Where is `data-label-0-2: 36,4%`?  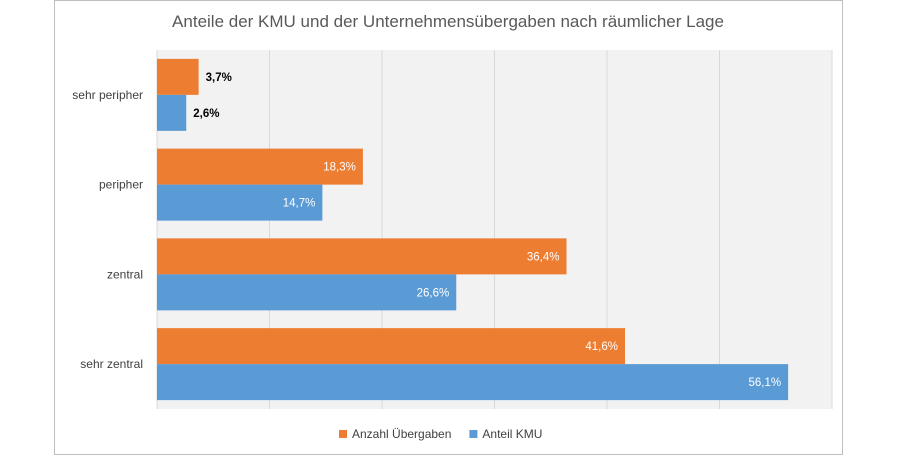 data-label-0-2: 36,4% is located at coordinates (543, 257).